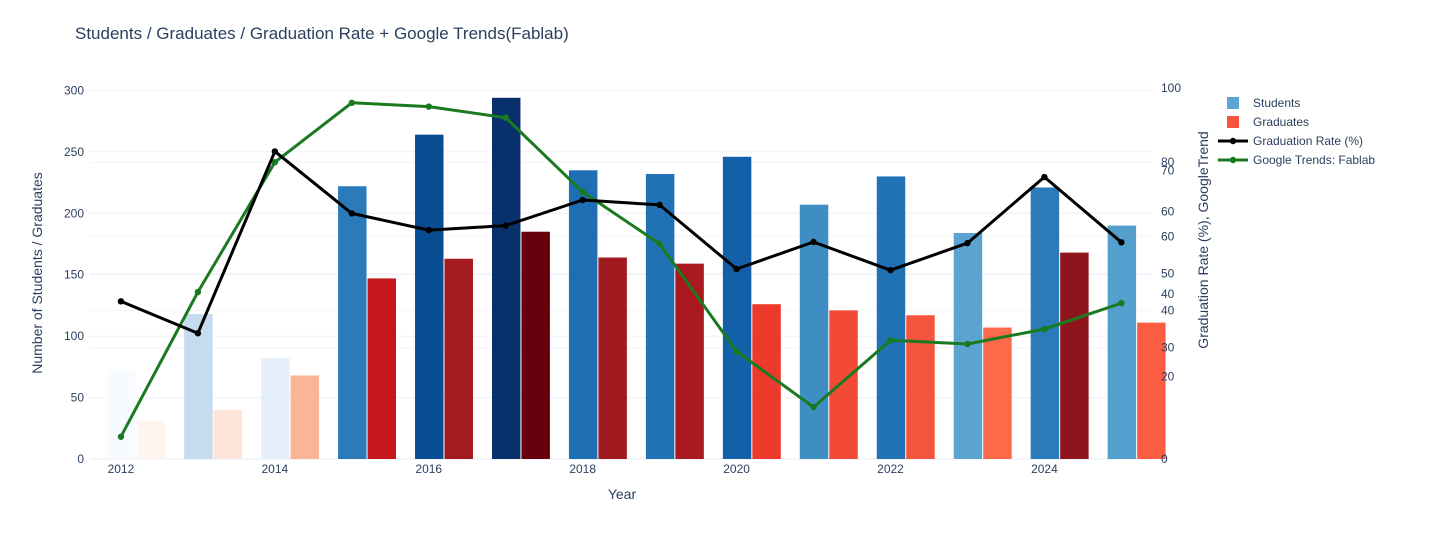 Image resolution: width=1430 pixels, height=537 pixels. I want to click on legend-label: Students, so click(1276, 103).